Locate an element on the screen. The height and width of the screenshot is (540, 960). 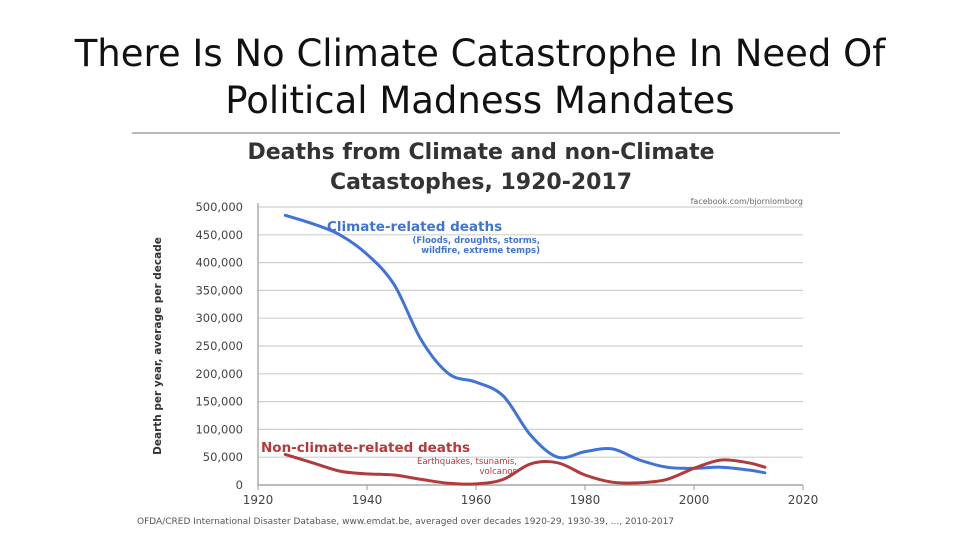
x-tick-label: 2000 is located at coordinates (694, 500).